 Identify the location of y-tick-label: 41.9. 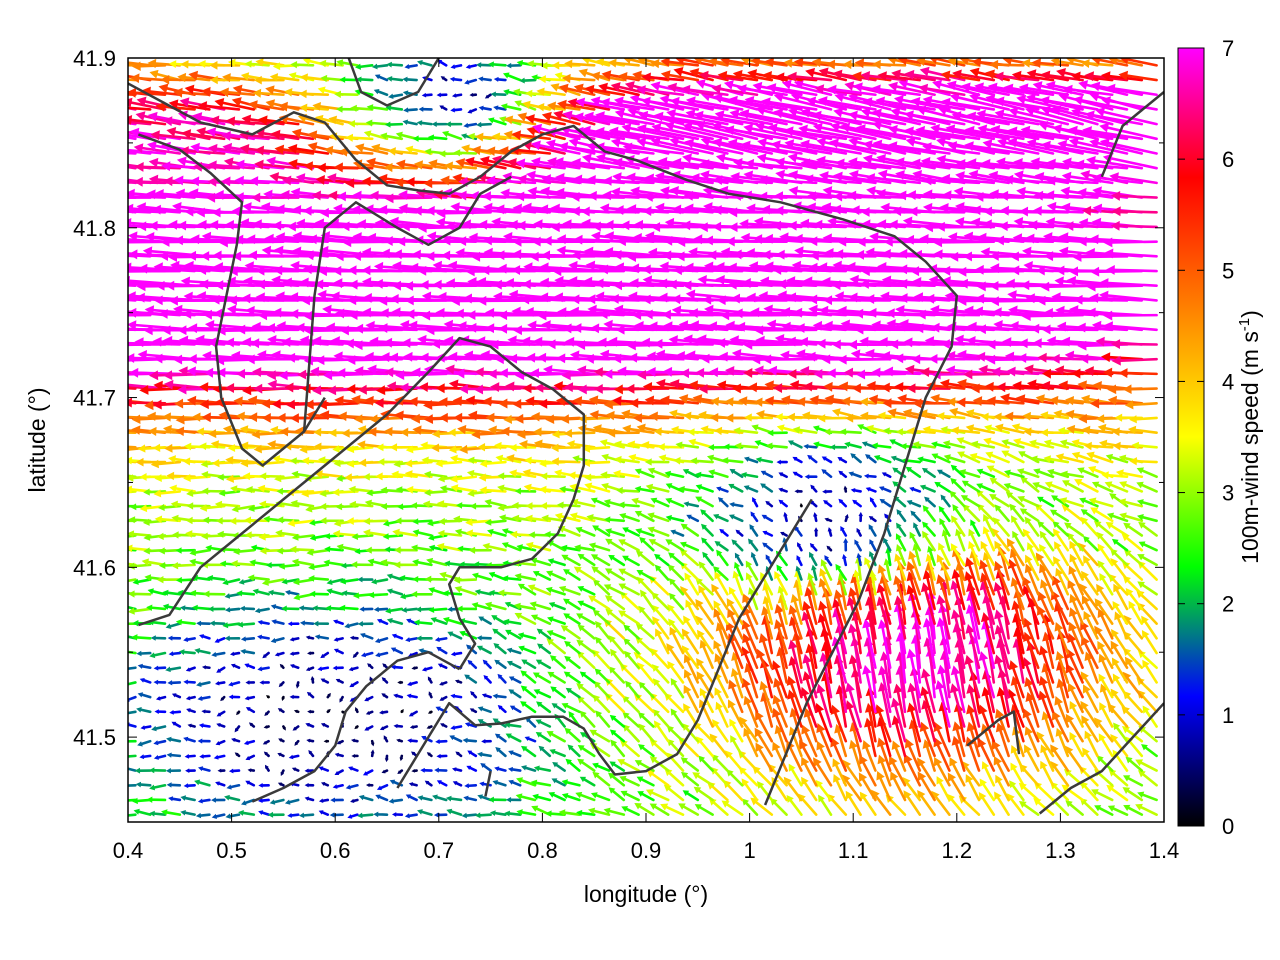
(94, 58).